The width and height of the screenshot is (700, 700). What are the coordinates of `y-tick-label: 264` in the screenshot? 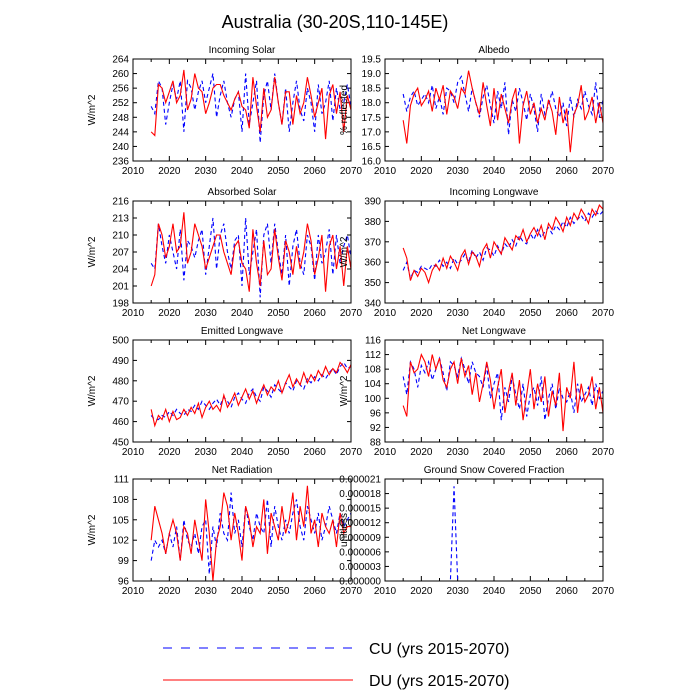 It's located at (120, 60).